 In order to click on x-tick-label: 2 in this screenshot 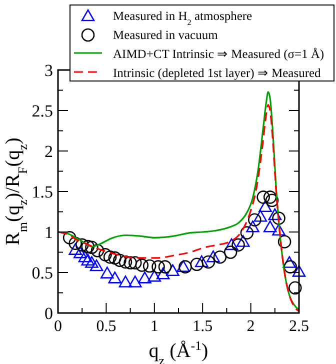, I will do `click(250, 326)`.